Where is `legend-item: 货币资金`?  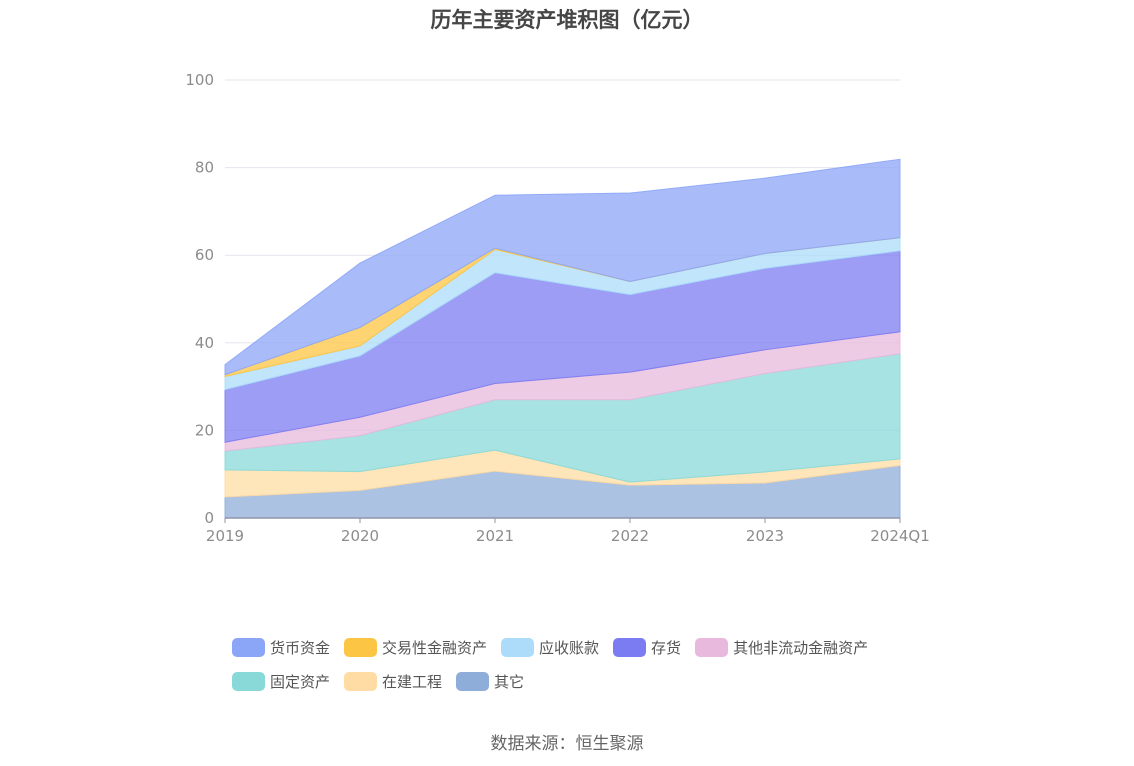 legend-item: 货币资金 is located at coordinates (281, 647).